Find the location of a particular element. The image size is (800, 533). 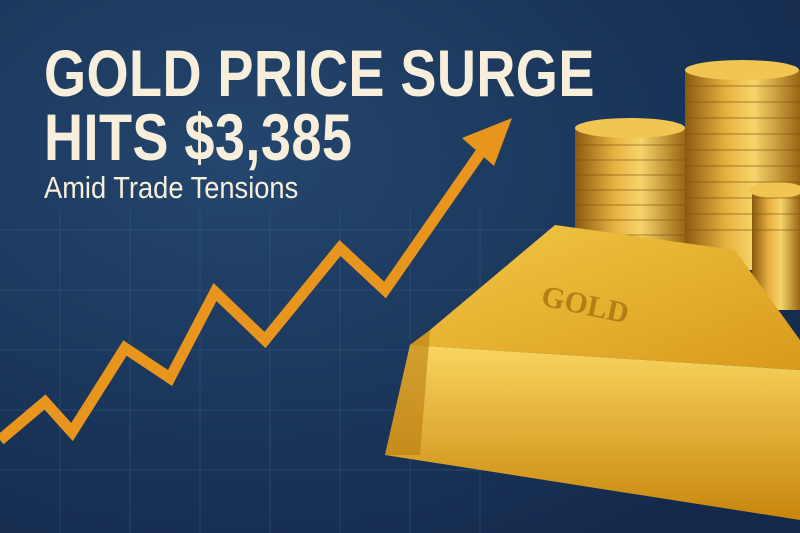

headline-line-2: HITS $3,385 is located at coordinates (198, 137).